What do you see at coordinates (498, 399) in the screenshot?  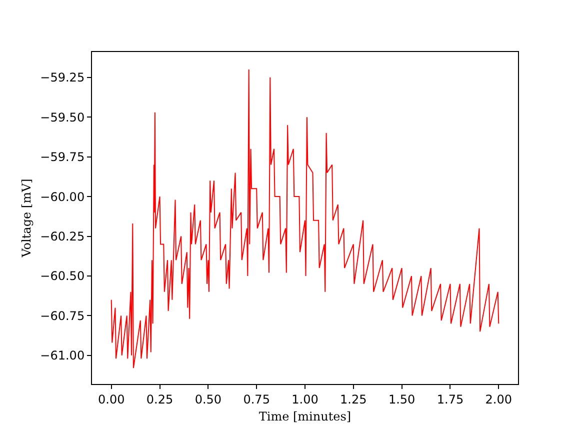 I see `x-tick-label: 2.00` at bounding box center [498, 399].